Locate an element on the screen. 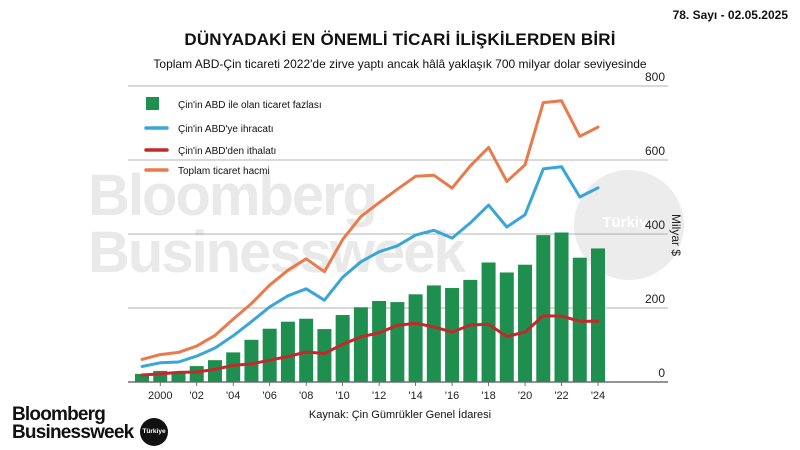 The height and width of the screenshot is (450, 800). y-axis-title: Milyar $ is located at coordinates (676, 235).